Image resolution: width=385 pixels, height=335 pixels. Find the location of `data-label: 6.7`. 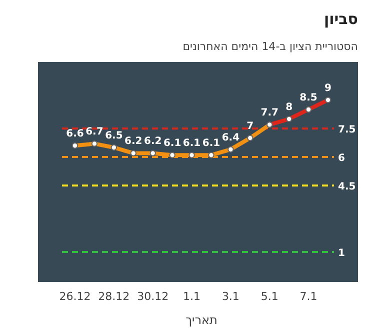

data-label: 6.7 is located at coordinates (95, 132).